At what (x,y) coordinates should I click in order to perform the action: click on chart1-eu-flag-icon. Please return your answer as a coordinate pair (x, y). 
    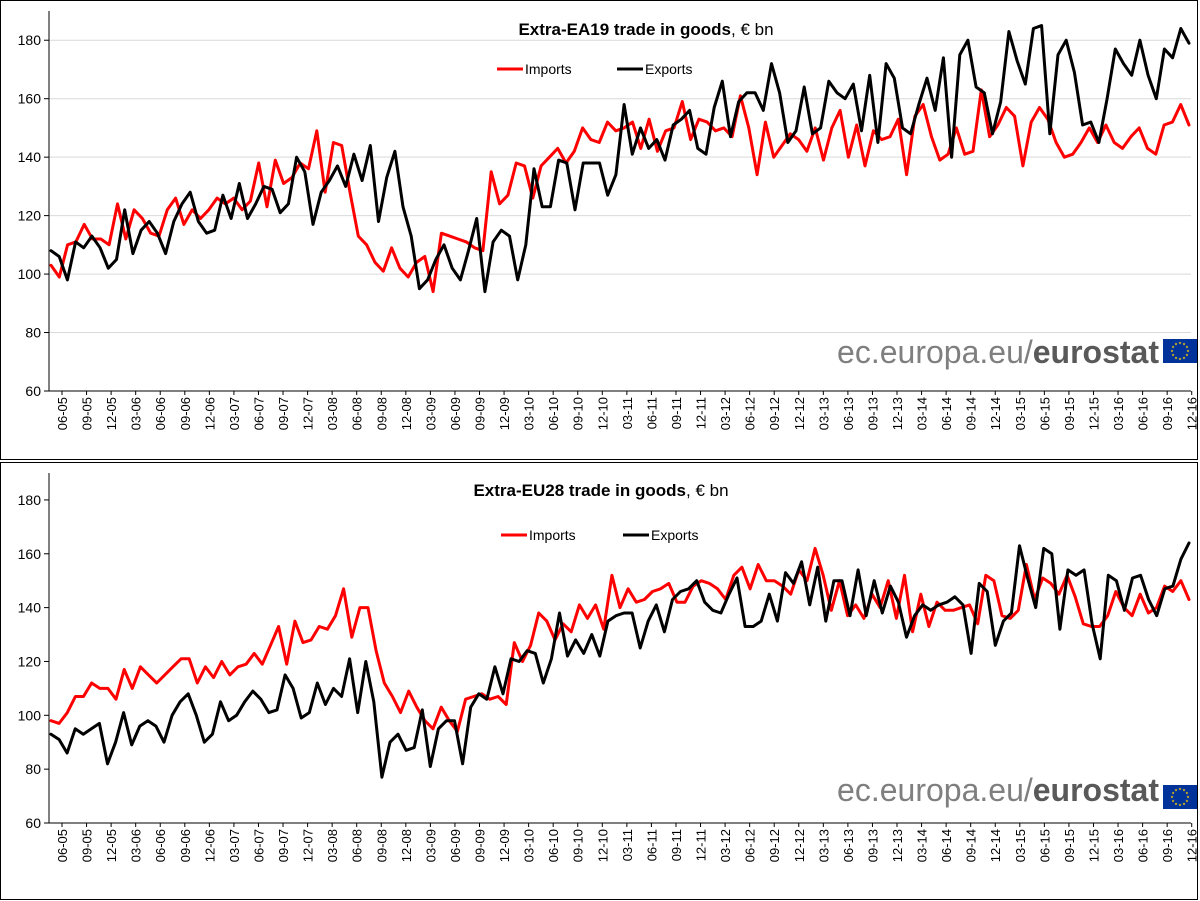
    Looking at the image, I should click on (1180, 797).